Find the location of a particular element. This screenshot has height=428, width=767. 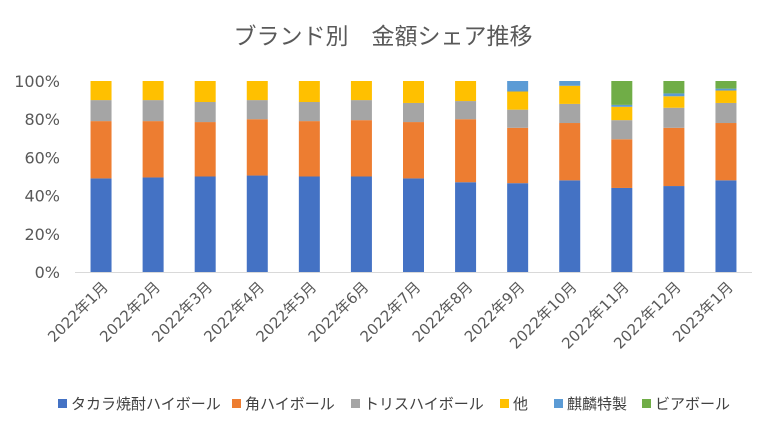

y-axis: 0% 20% 40% 60% 80% 100% is located at coordinates (37, 177).